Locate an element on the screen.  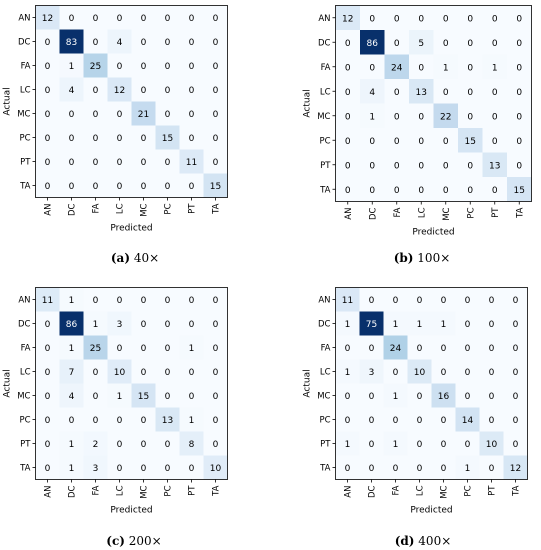
matrix-frame is located at coordinates (131, 101).